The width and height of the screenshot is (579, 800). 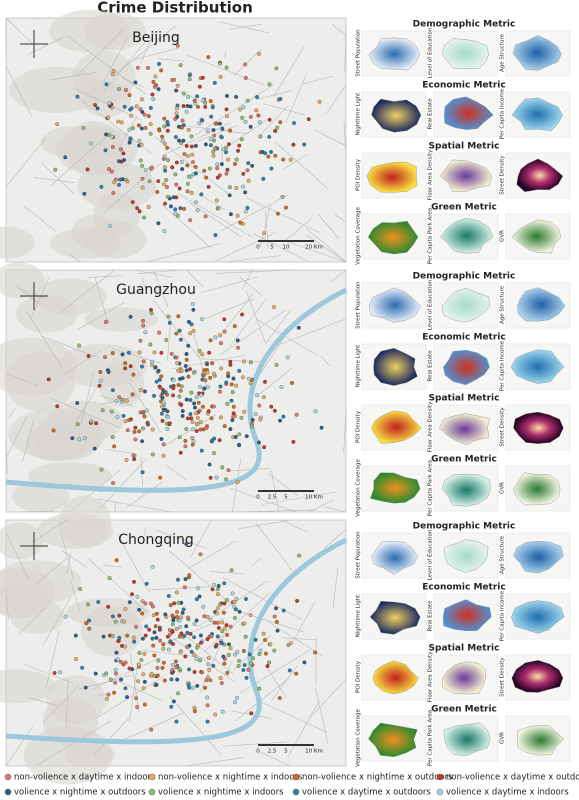 What do you see at coordinates (431, 738) in the screenshot?
I see `metric-label: Per Capita Park Area` at bounding box center [431, 738].